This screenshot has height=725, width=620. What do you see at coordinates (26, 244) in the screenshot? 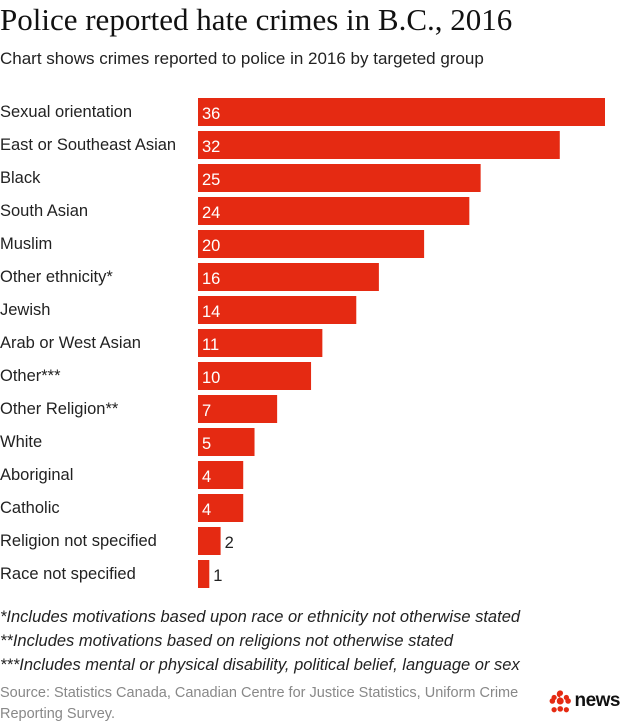
I see `category-label: Muslim` at bounding box center [26, 244].